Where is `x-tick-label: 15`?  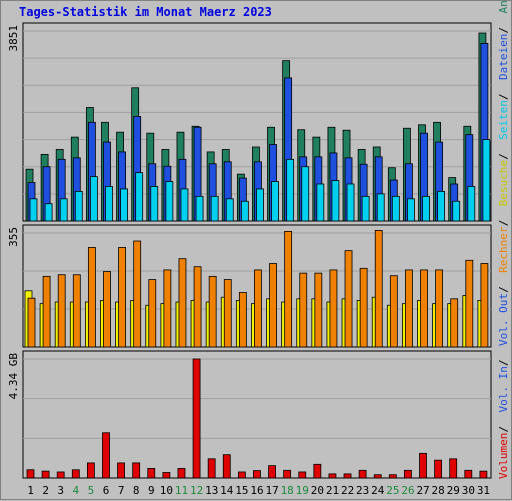
x-tick-label: 15 is located at coordinates (241, 490).